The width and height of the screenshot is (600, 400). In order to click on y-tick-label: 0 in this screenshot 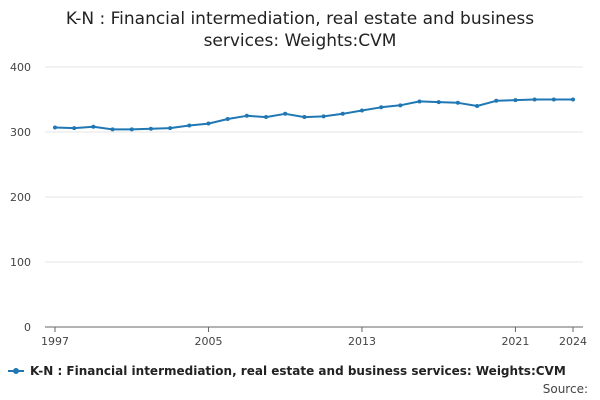, I will do `click(27, 327)`.